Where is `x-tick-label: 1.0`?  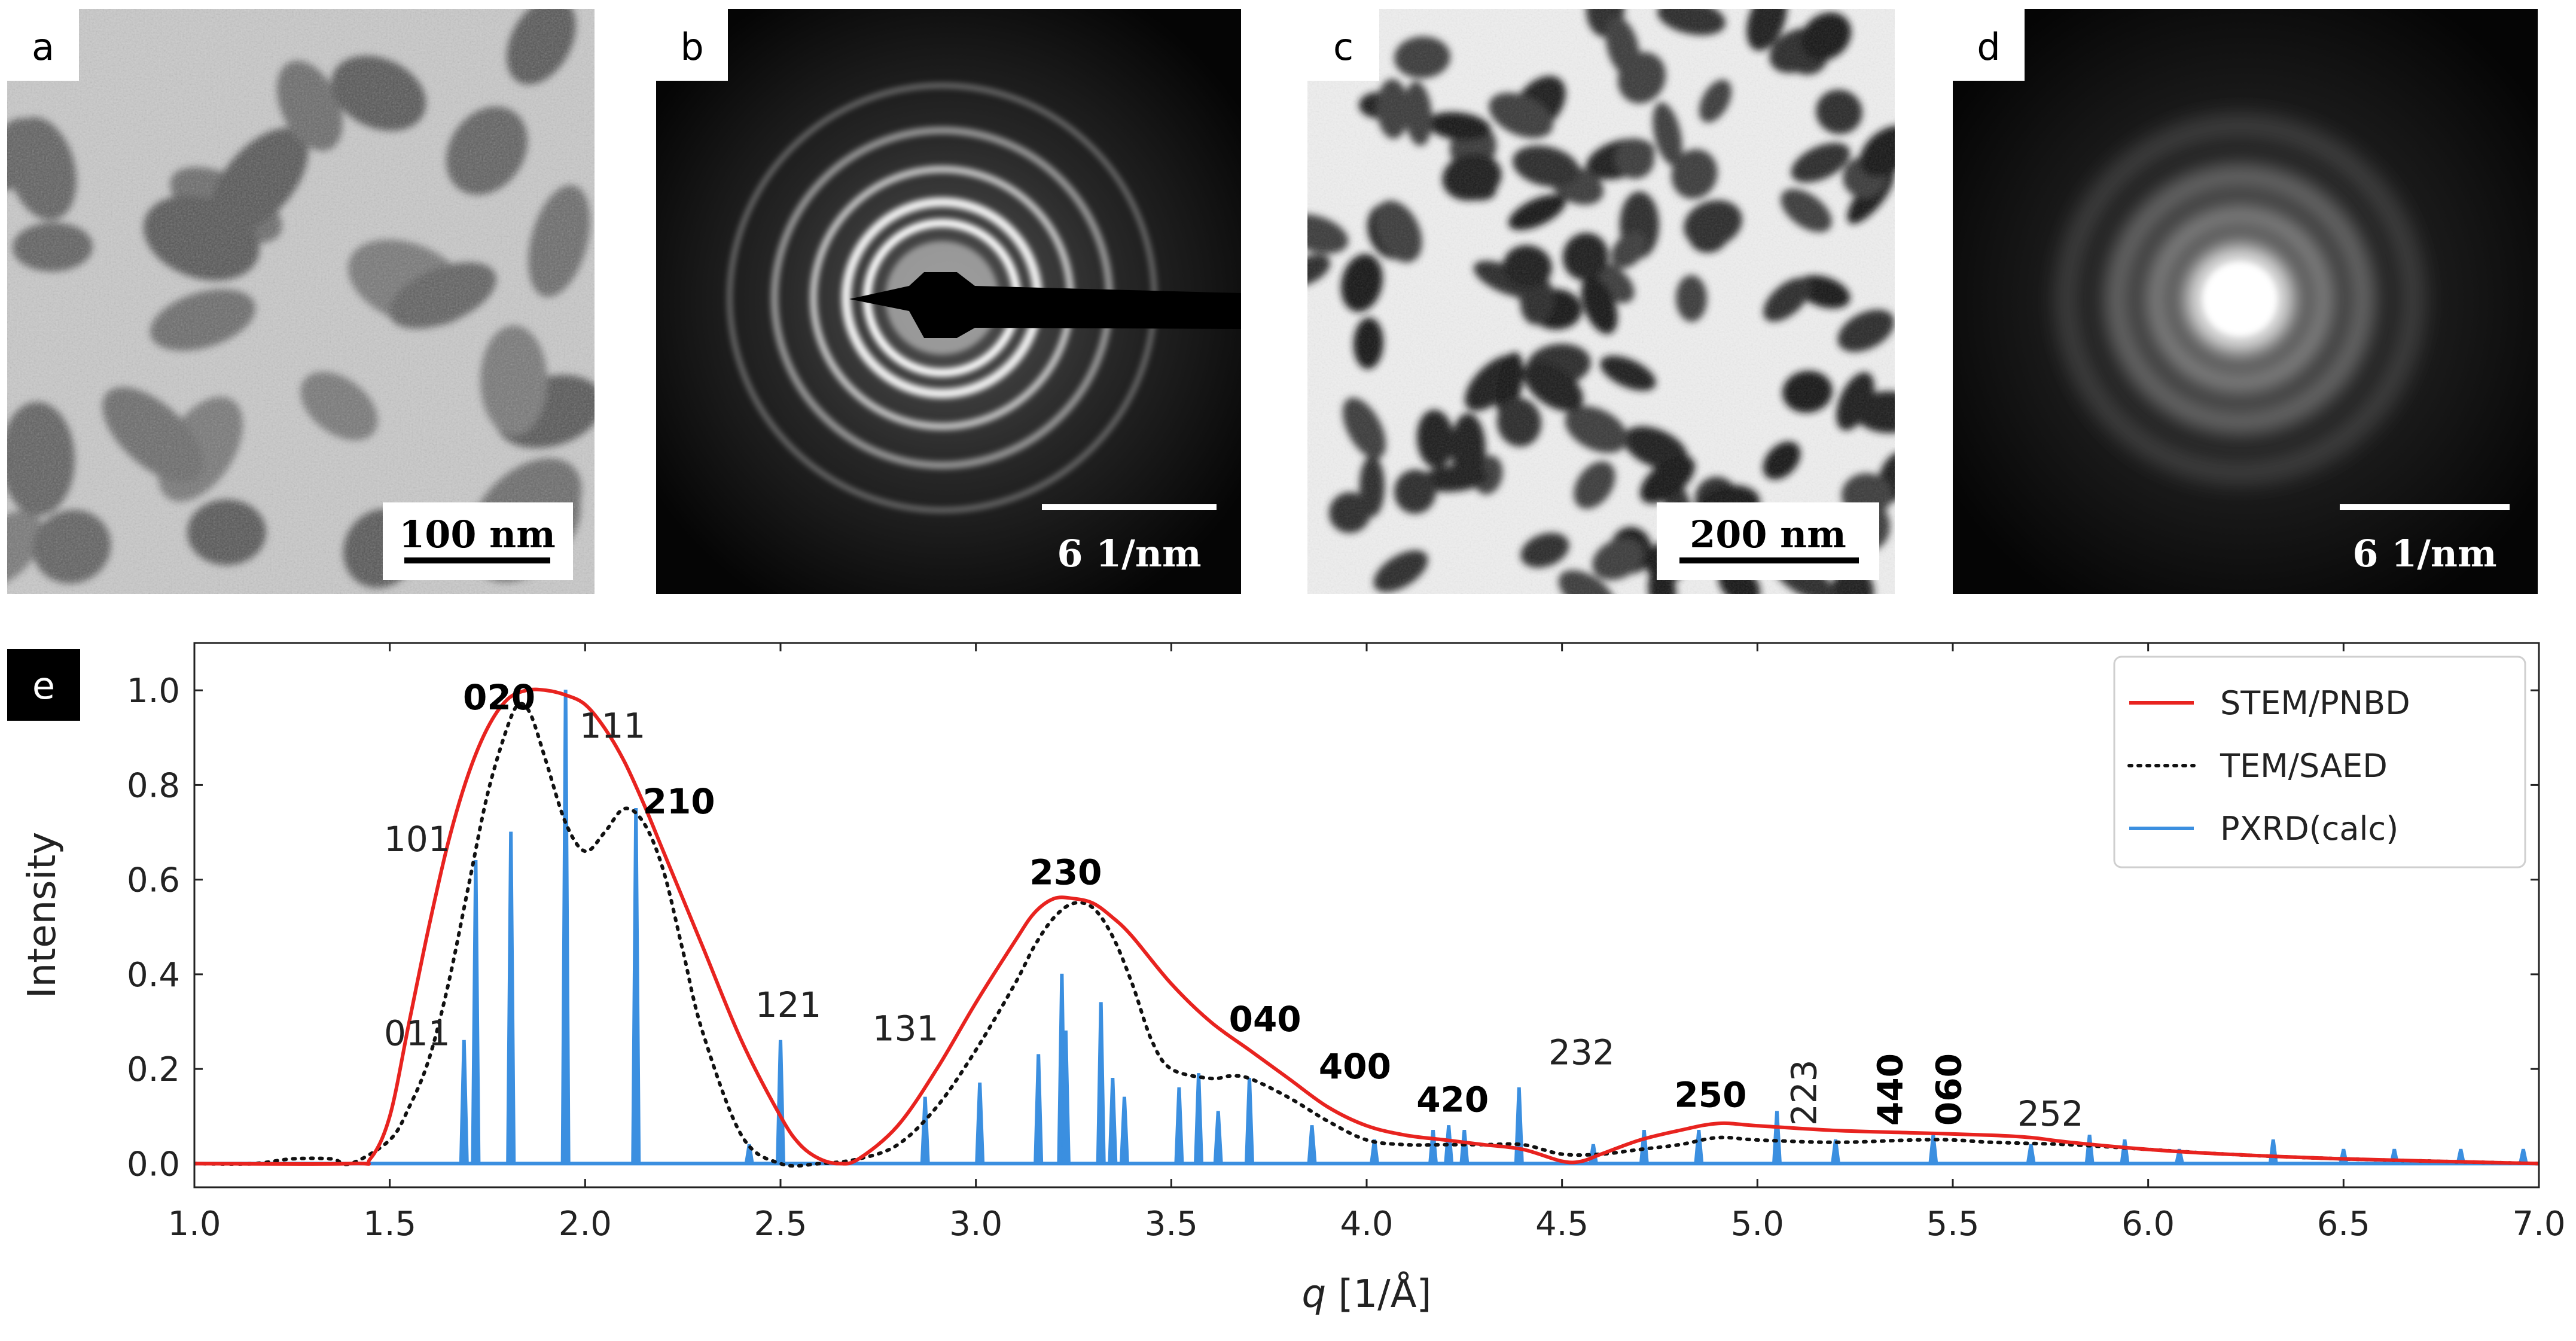
x-tick-label: 1.0 is located at coordinates (194, 1224).